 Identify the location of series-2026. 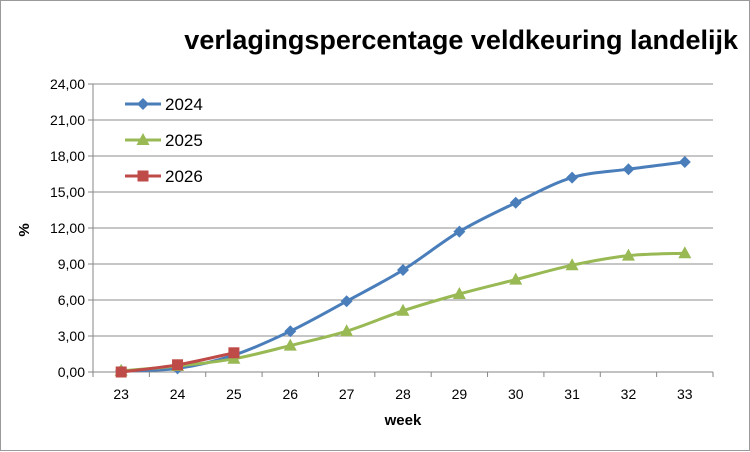
(177, 362).